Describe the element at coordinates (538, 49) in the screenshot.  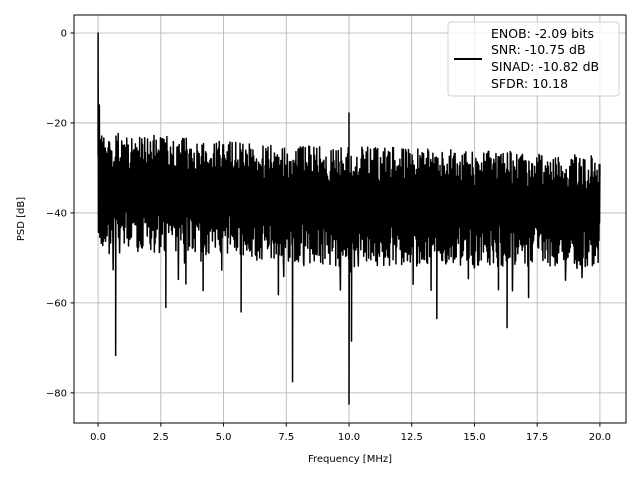
I see `legend-snr: SNR: -10.75 dB` at that location.